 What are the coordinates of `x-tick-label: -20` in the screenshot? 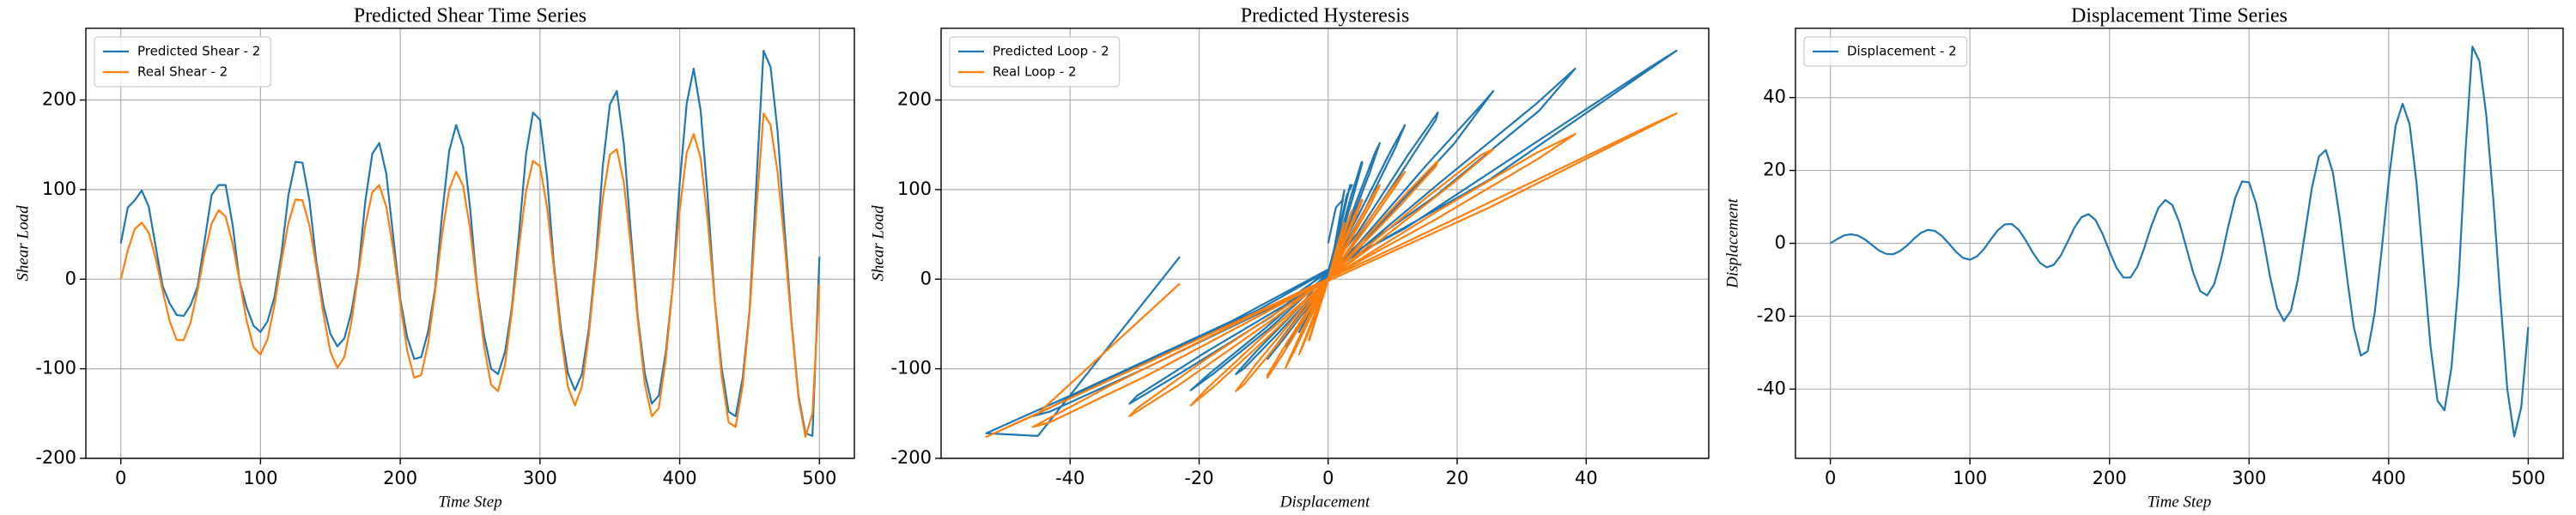 It's located at (1199, 478).